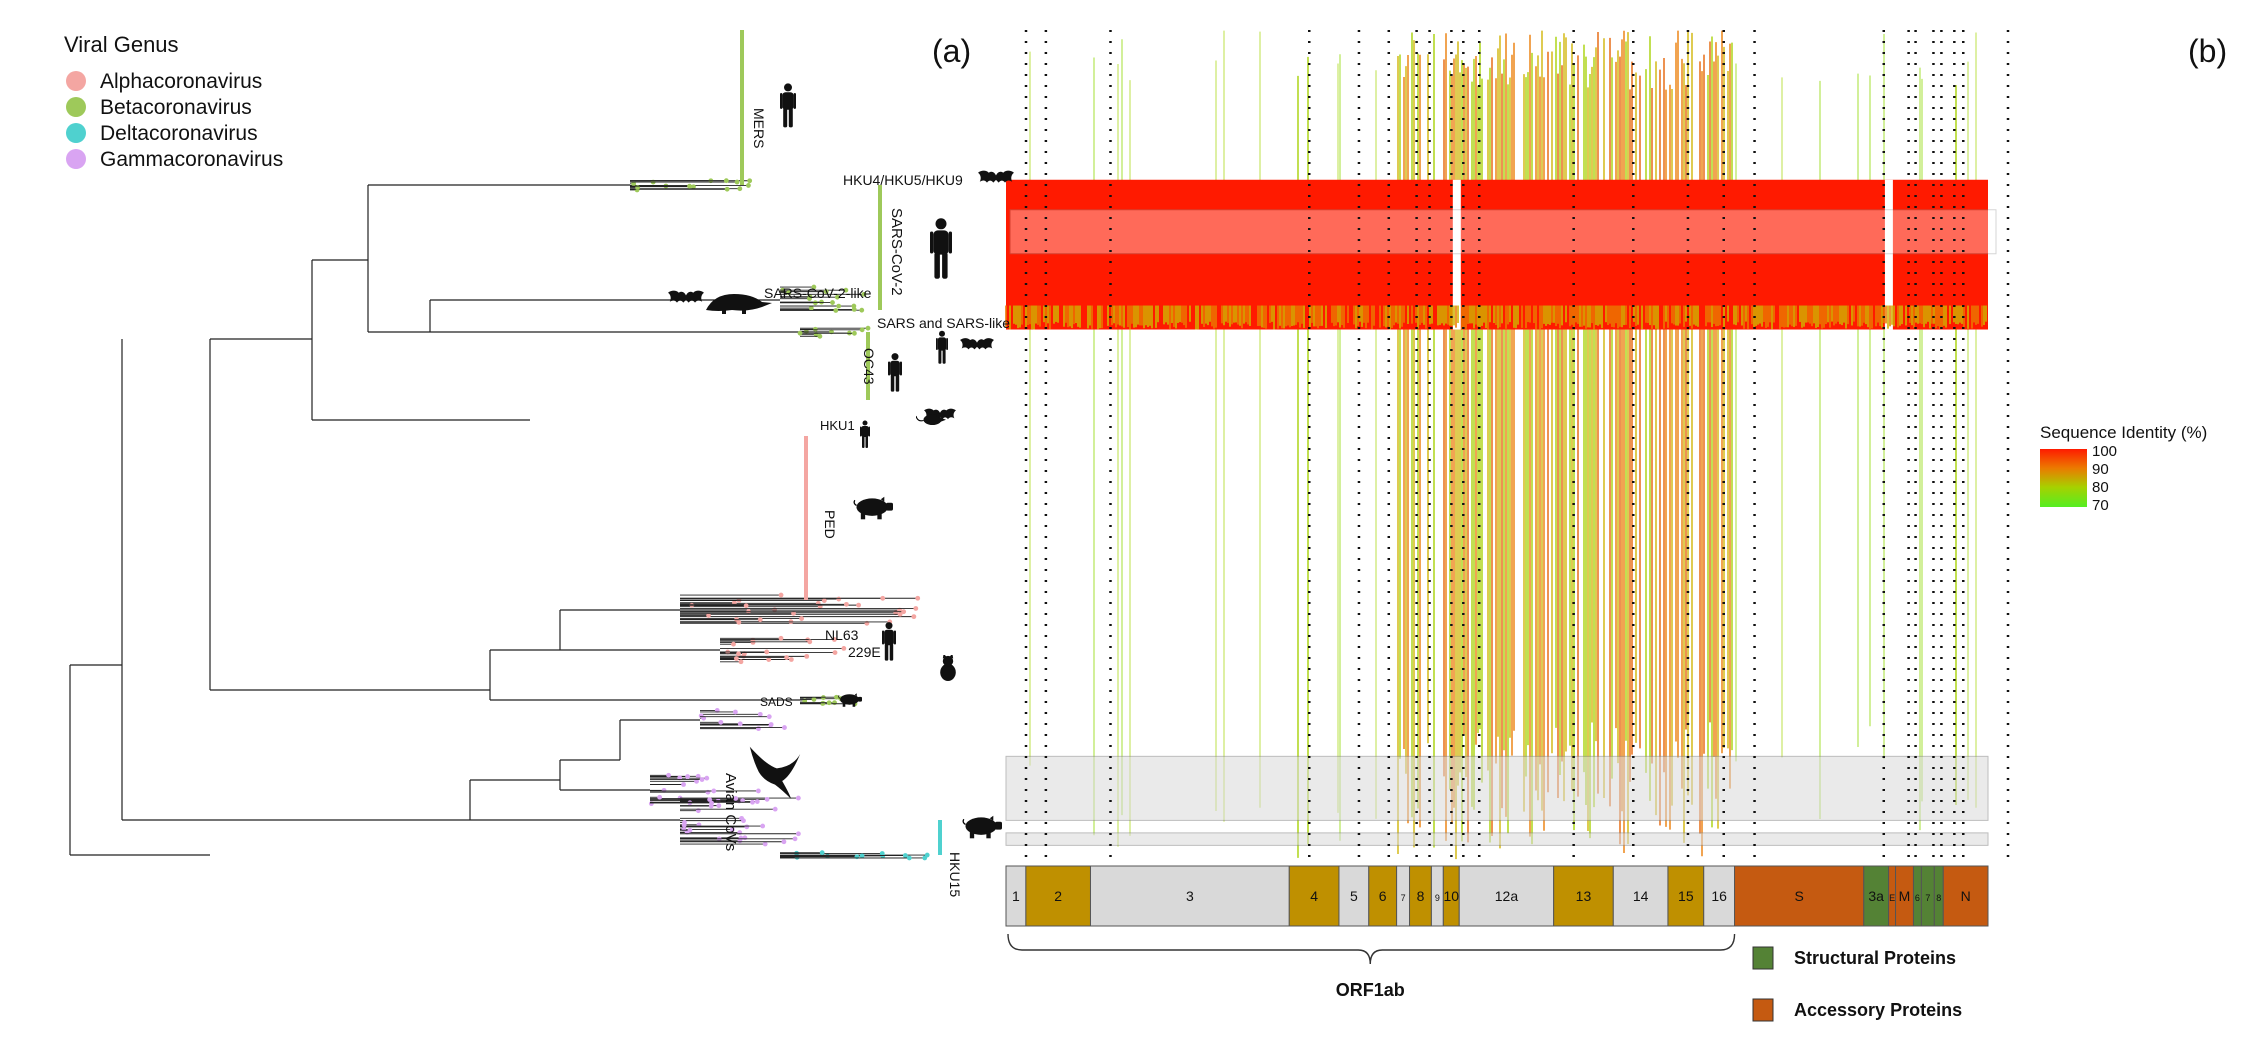  Describe the element at coordinates (1371, 949) in the screenshot. I see `orf1ab-brace` at that location.